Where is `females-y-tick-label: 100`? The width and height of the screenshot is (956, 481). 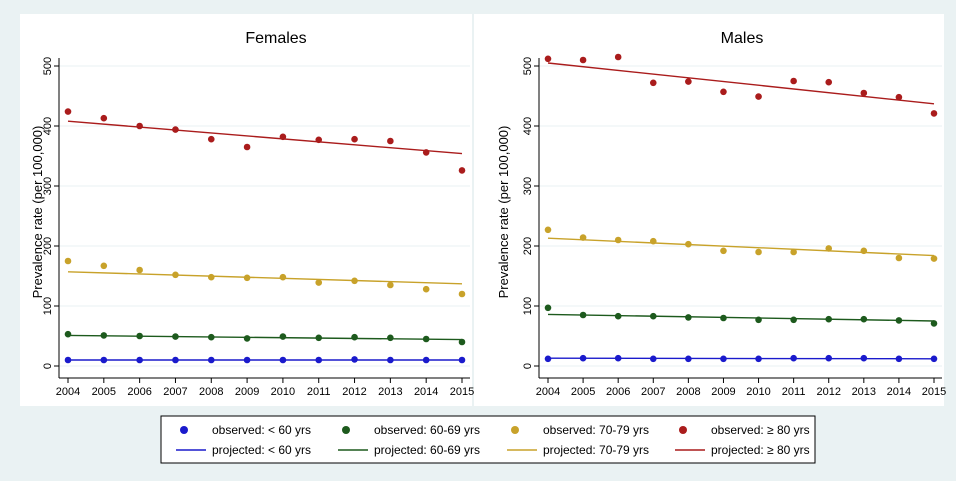 females-y-tick-label: 100 is located at coordinates (48, 306).